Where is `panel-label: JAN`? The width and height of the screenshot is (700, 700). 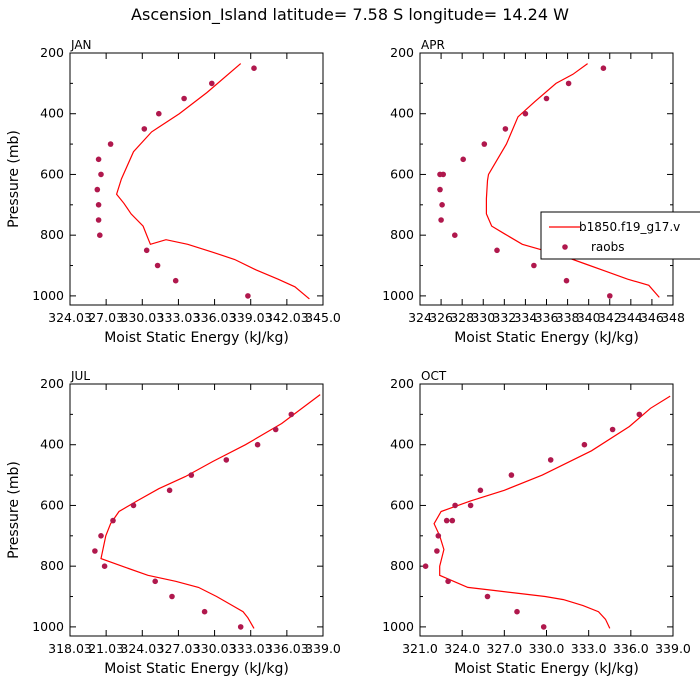
panel-label: JAN is located at coordinates (81, 45).